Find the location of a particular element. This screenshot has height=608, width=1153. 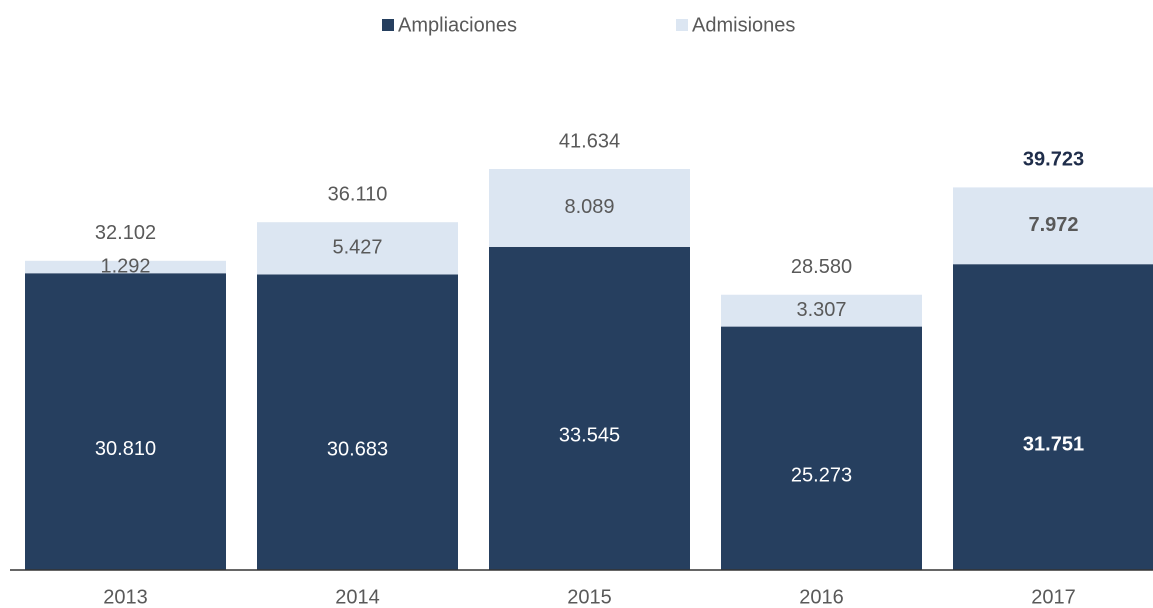

data-label: 8.089 is located at coordinates (589, 207).